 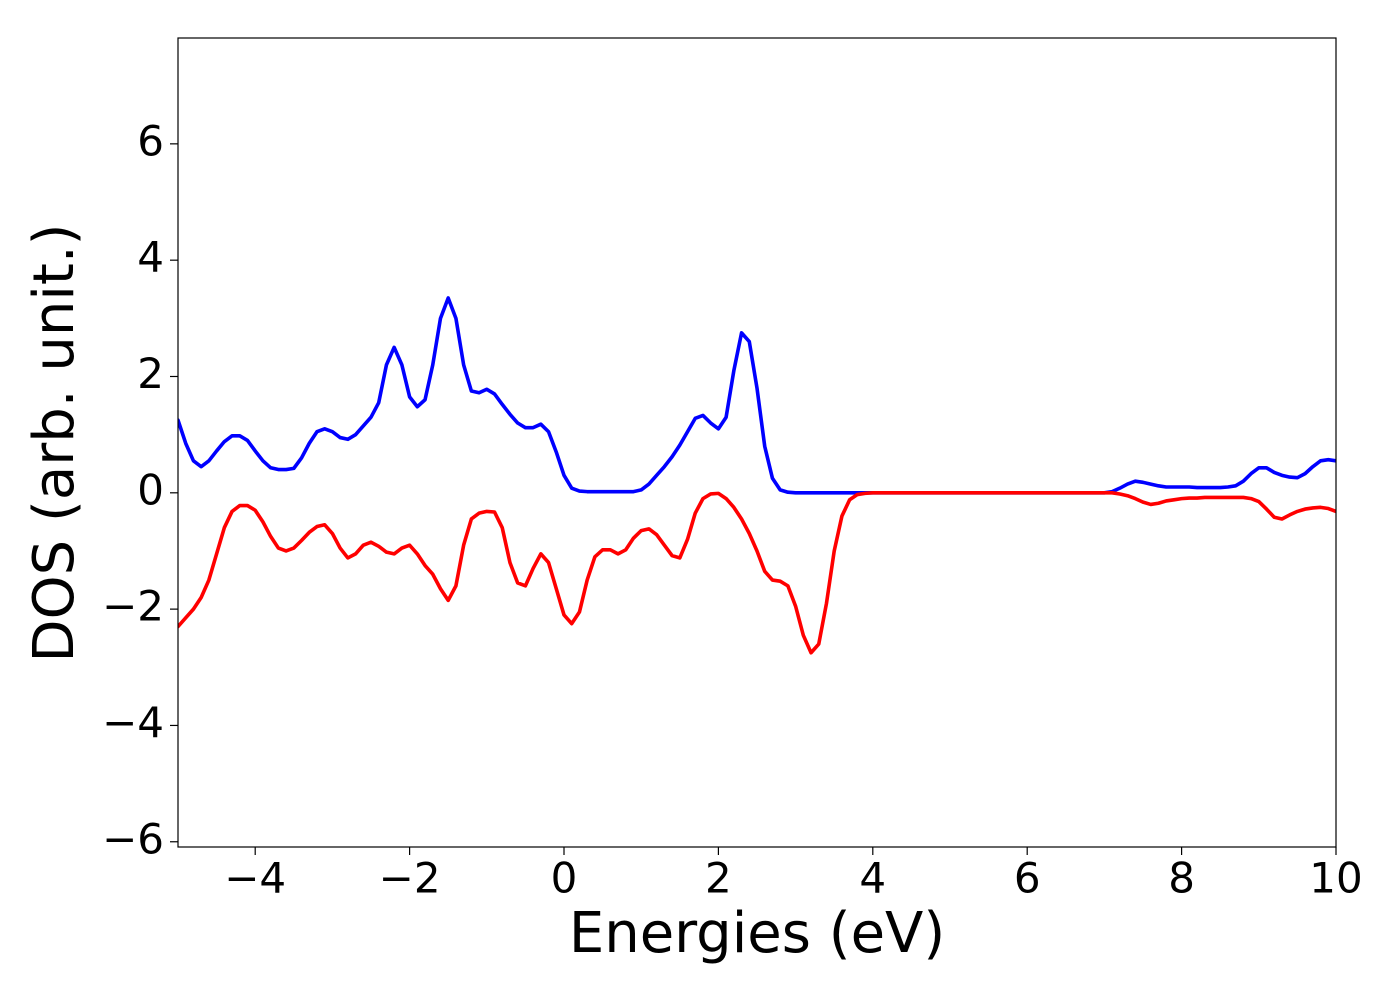 What do you see at coordinates (1027, 878) in the screenshot?
I see `x-tick-label: 6` at bounding box center [1027, 878].